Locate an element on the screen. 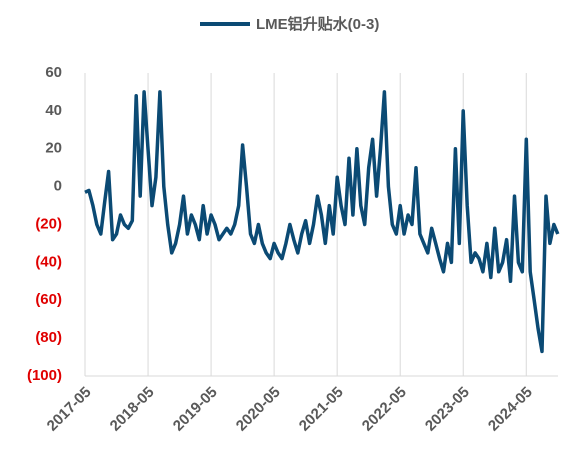 The height and width of the screenshot is (460, 561). y-tick-label: 20 is located at coordinates (53, 148).